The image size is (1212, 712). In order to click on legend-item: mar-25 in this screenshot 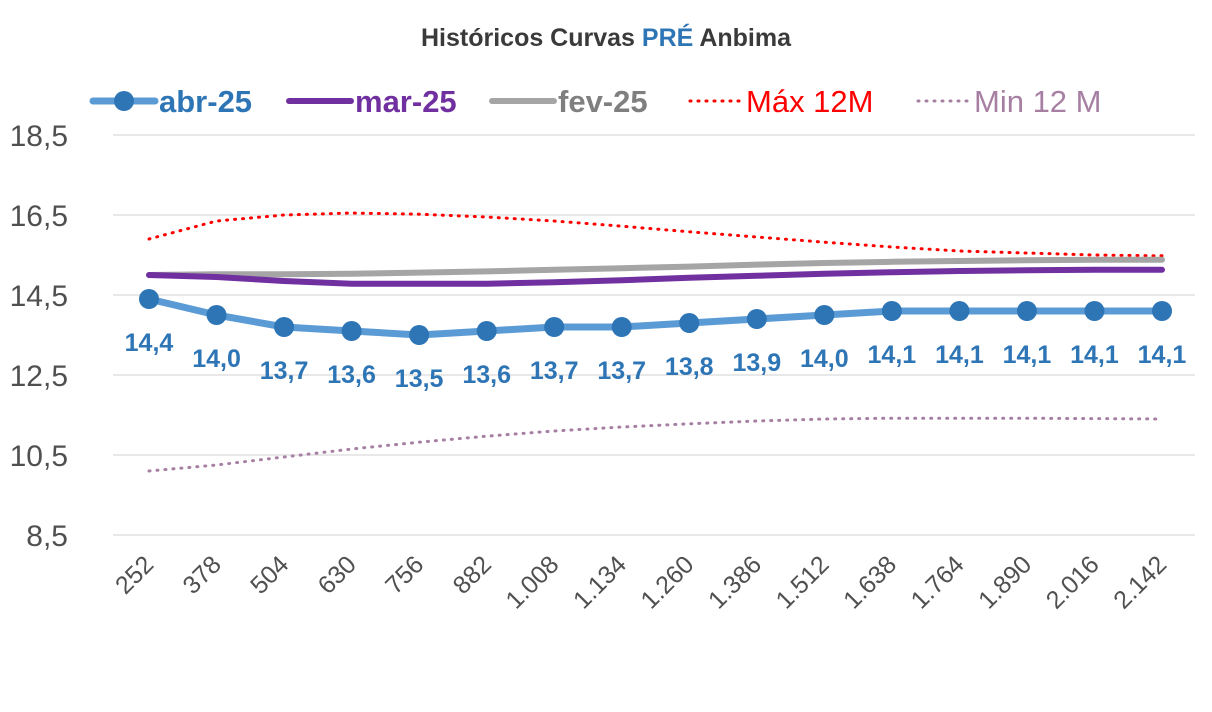, I will do `click(371, 101)`.